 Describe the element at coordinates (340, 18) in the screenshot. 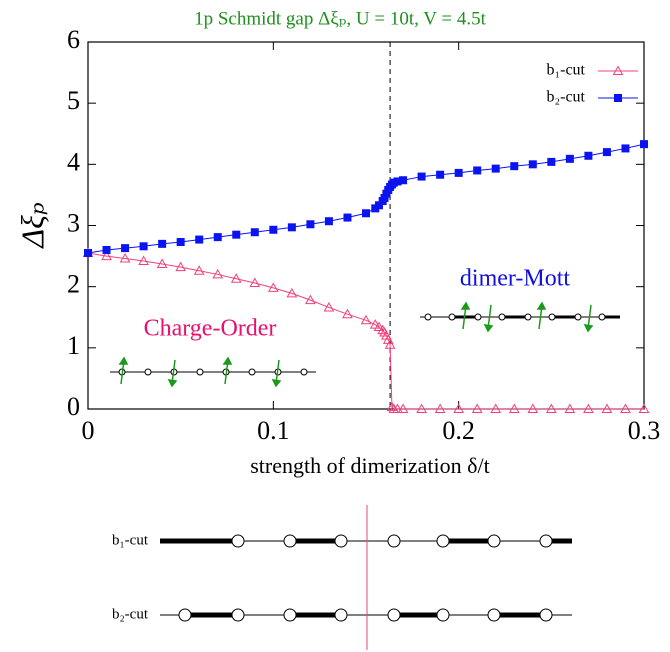

I see `chart-title: 1p Schmidt gap Δξₚ, U = 10t, V = 4.5t` at that location.